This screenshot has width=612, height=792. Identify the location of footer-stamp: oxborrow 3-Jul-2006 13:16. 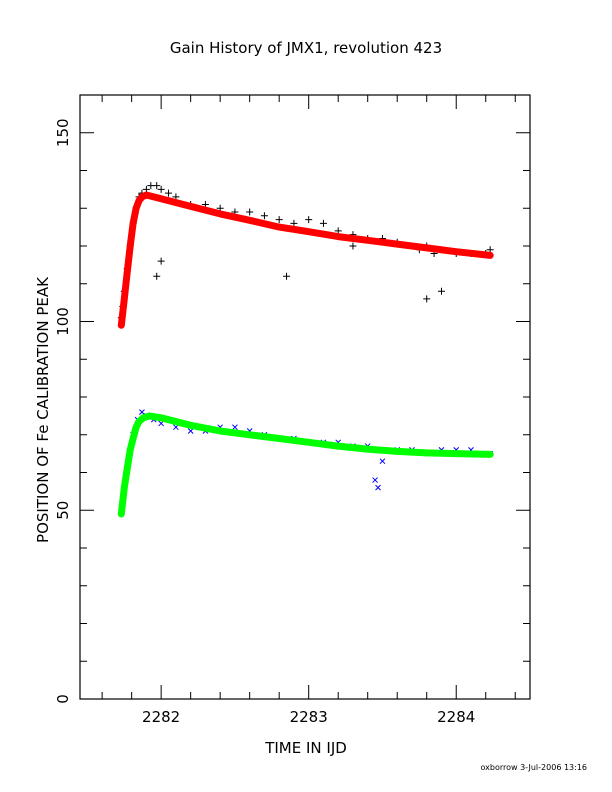
(533, 767).